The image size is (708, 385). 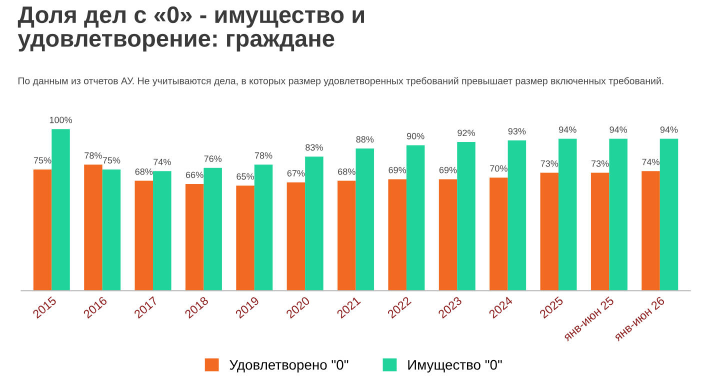 What do you see at coordinates (365, 139) in the screenshot?
I see `data-label: 88%` at bounding box center [365, 139].